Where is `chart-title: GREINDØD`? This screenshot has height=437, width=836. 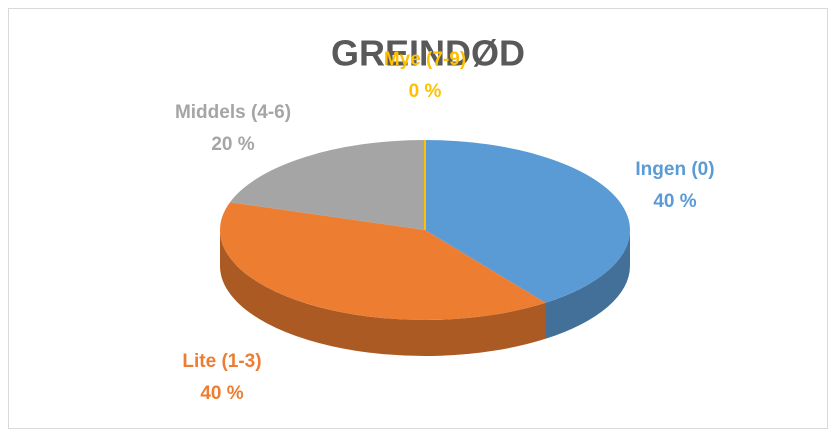 chart-title: GREINDØD is located at coordinates (428, 53).